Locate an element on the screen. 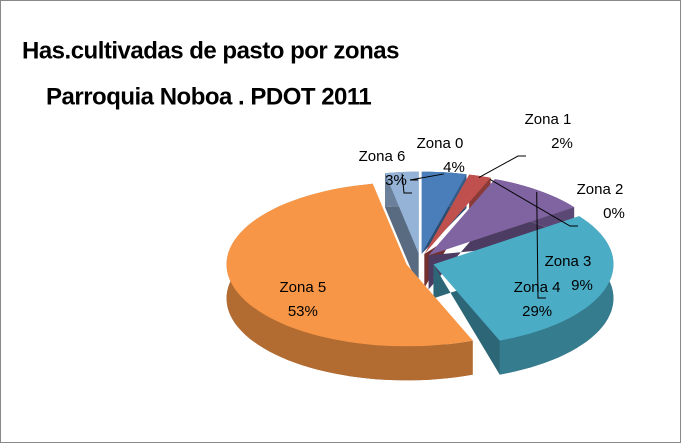  data-label-name: Zona 1 is located at coordinates (548, 119).